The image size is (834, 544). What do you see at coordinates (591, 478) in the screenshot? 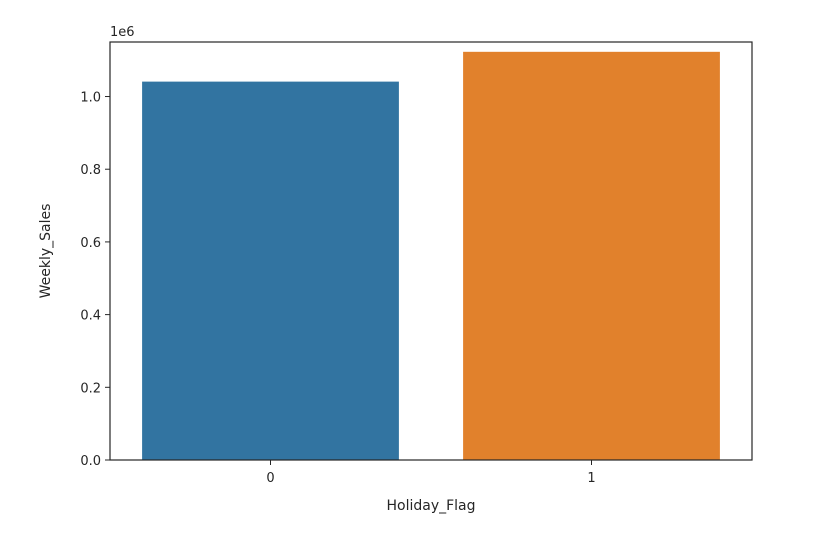
I see `x-tick-label: 1` at bounding box center [591, 478].